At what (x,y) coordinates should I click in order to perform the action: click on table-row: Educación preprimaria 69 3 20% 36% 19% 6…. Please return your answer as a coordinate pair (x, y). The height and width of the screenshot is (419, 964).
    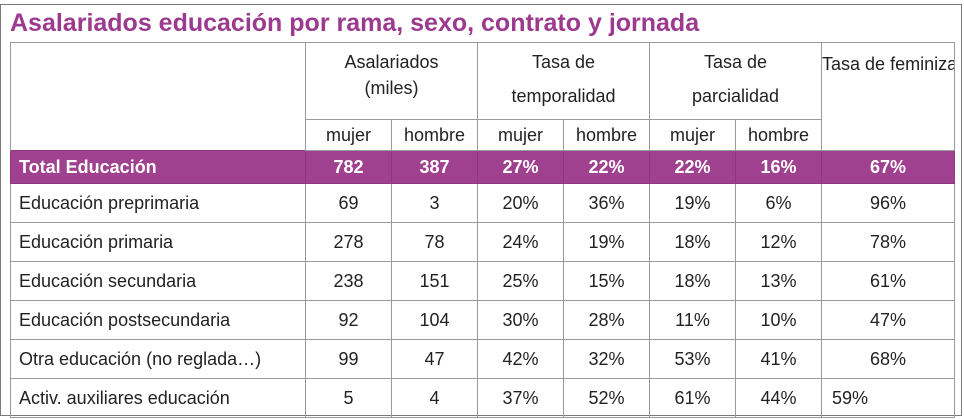
    Looking at the image, I should click on (482, 203).